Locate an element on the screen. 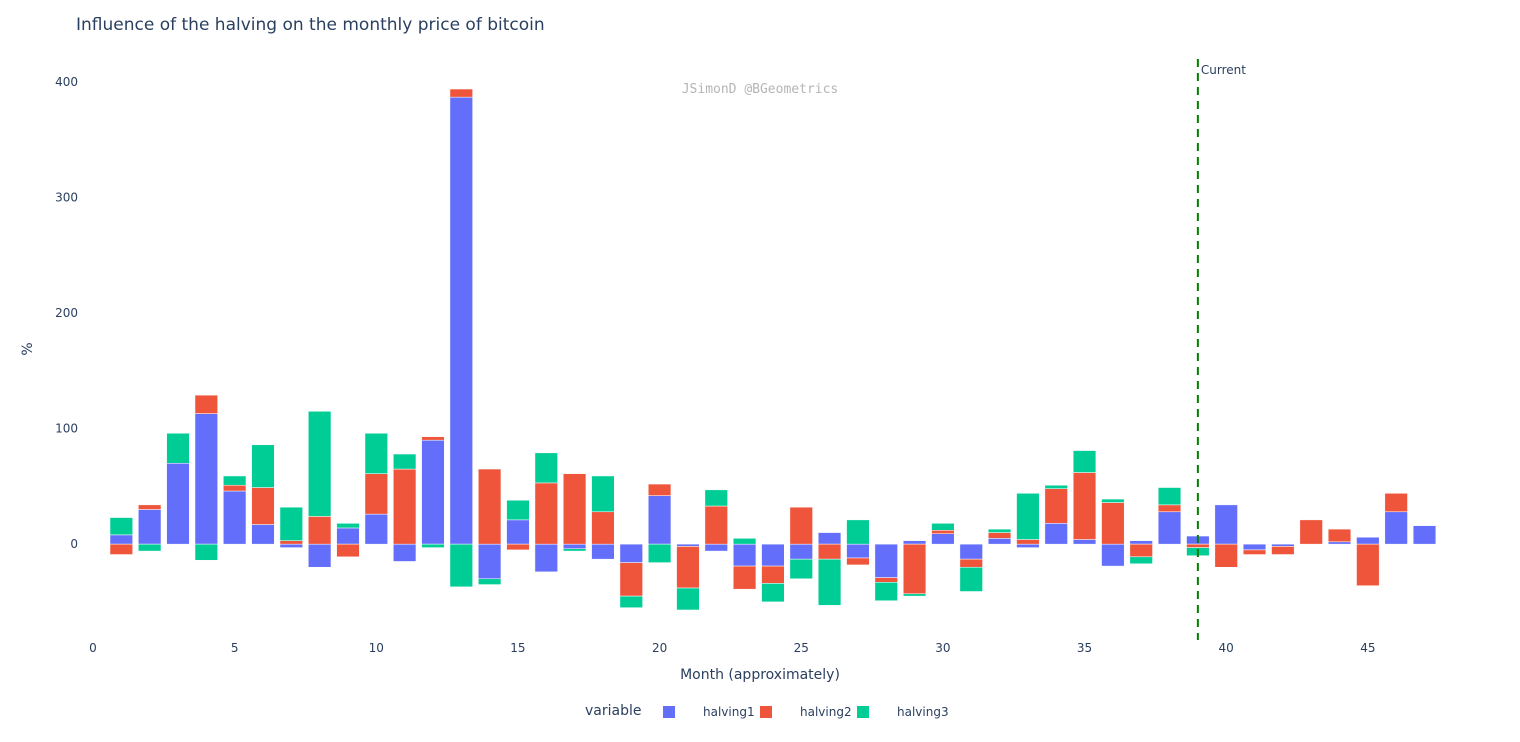 This screenshot has height=742, width=1520. y-tick-label: 100 is located at coordinates (66, 429).